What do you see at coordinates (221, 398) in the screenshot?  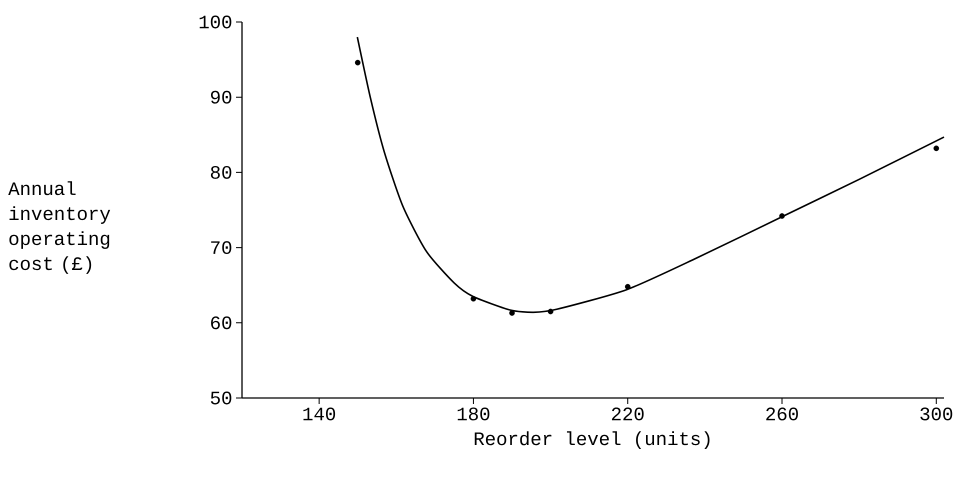 I see `y-tick-label: 50` at bounding box center [221, 398].